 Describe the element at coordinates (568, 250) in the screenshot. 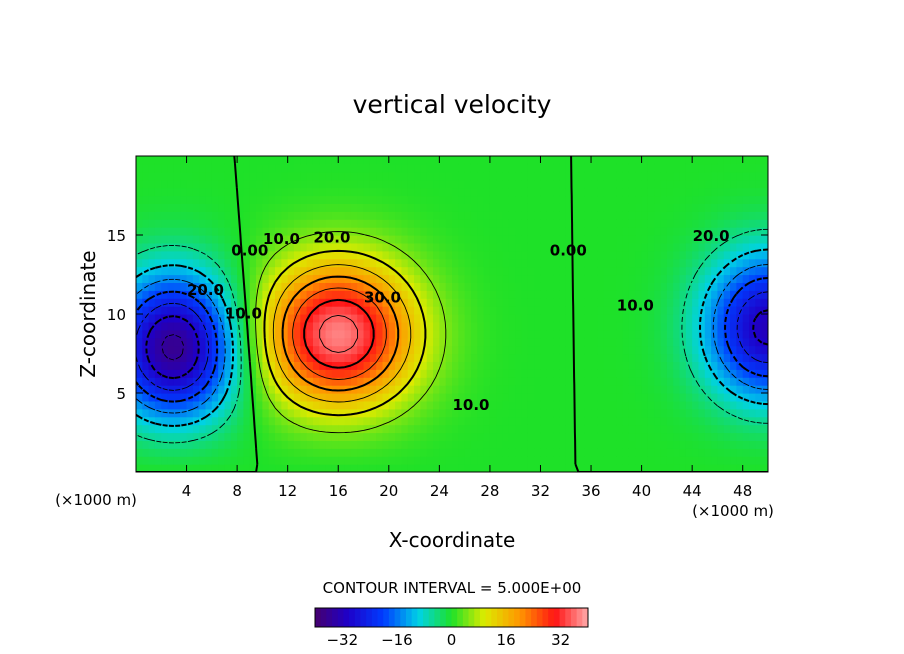

I see `contour-label: 0.00` at that location.